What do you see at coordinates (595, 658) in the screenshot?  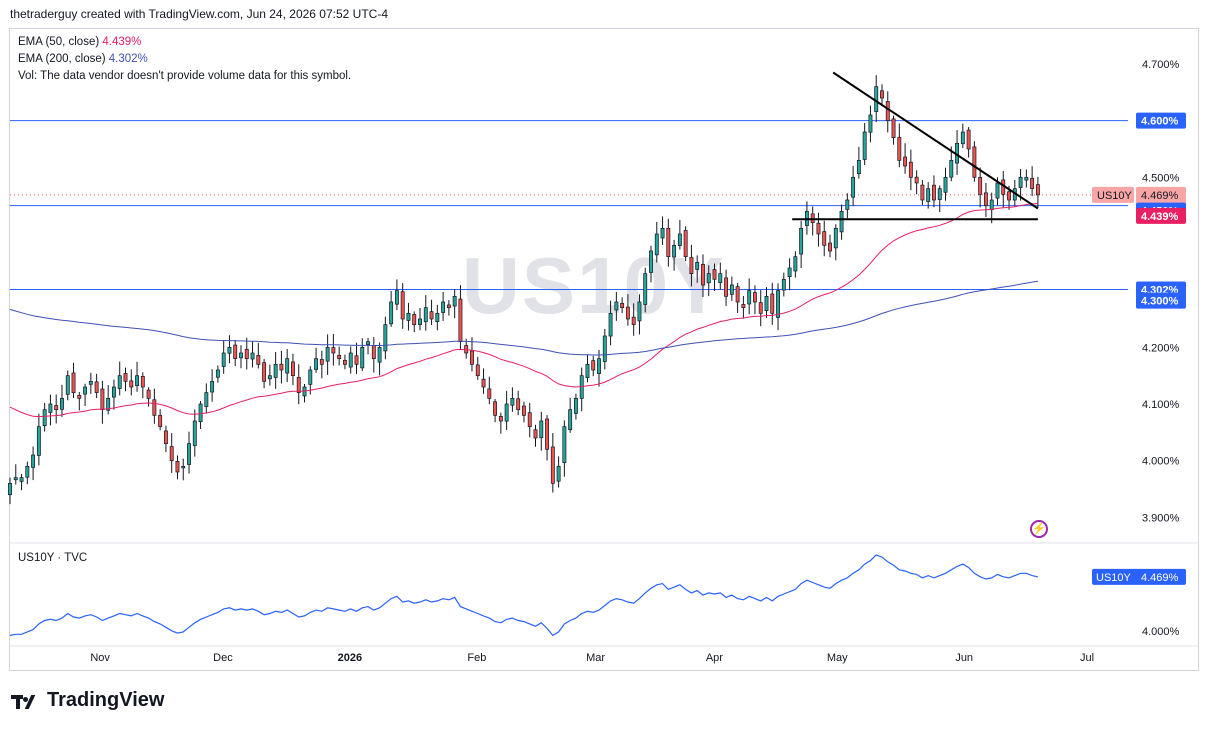 I see `x-tick-label: Mar` at bounding box center [595, 658].